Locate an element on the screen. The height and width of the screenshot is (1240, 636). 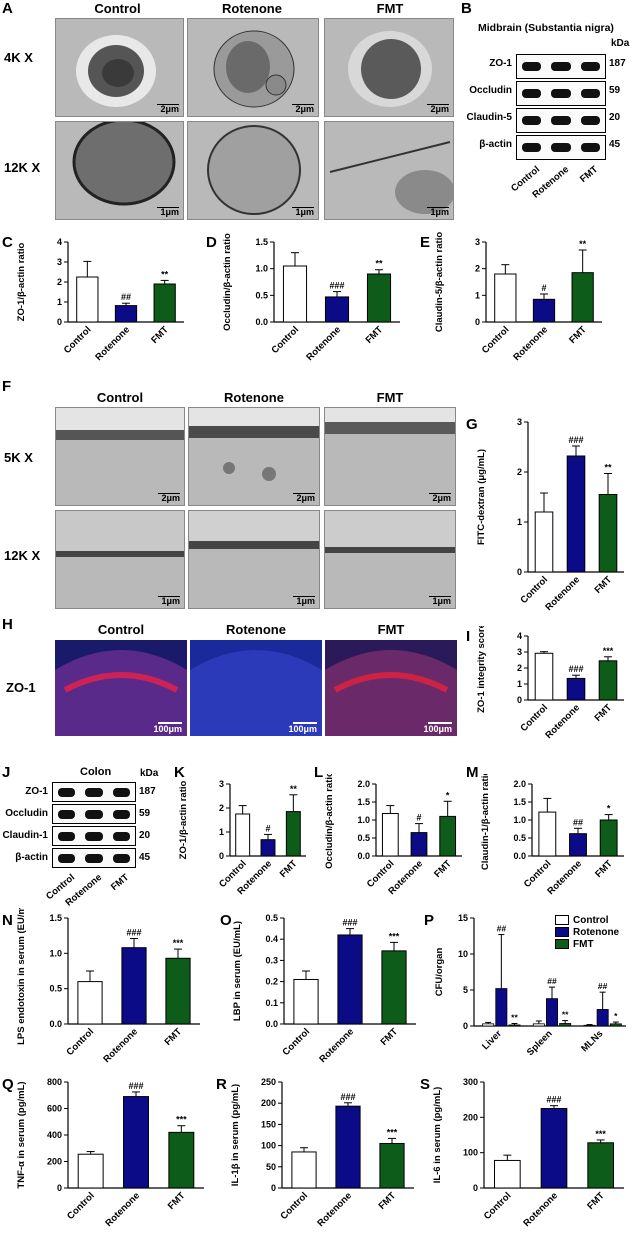
panel-h-col-fmt: FMT is located at coordinates (391, 629).